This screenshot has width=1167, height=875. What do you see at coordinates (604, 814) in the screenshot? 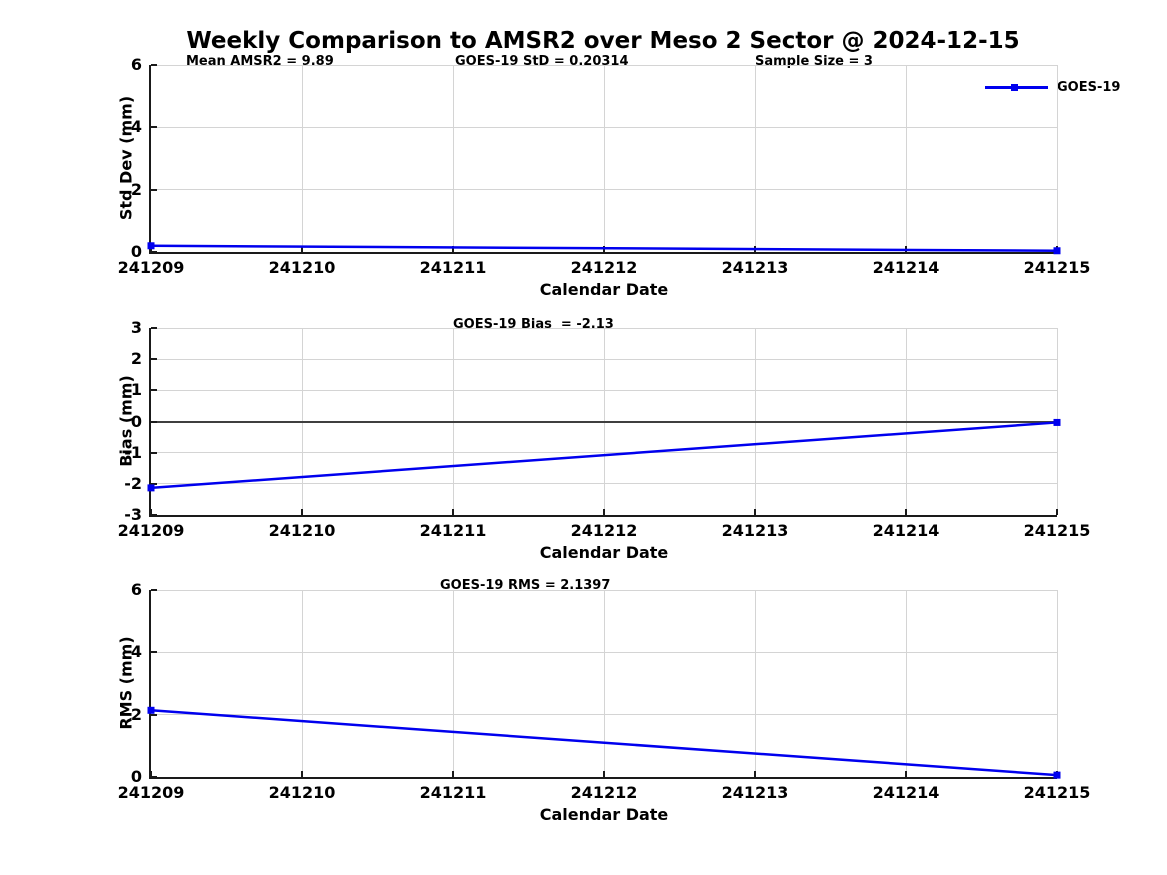
I see `x-axis-label-rms: Calendar Date` at bounding box center [604, 814].